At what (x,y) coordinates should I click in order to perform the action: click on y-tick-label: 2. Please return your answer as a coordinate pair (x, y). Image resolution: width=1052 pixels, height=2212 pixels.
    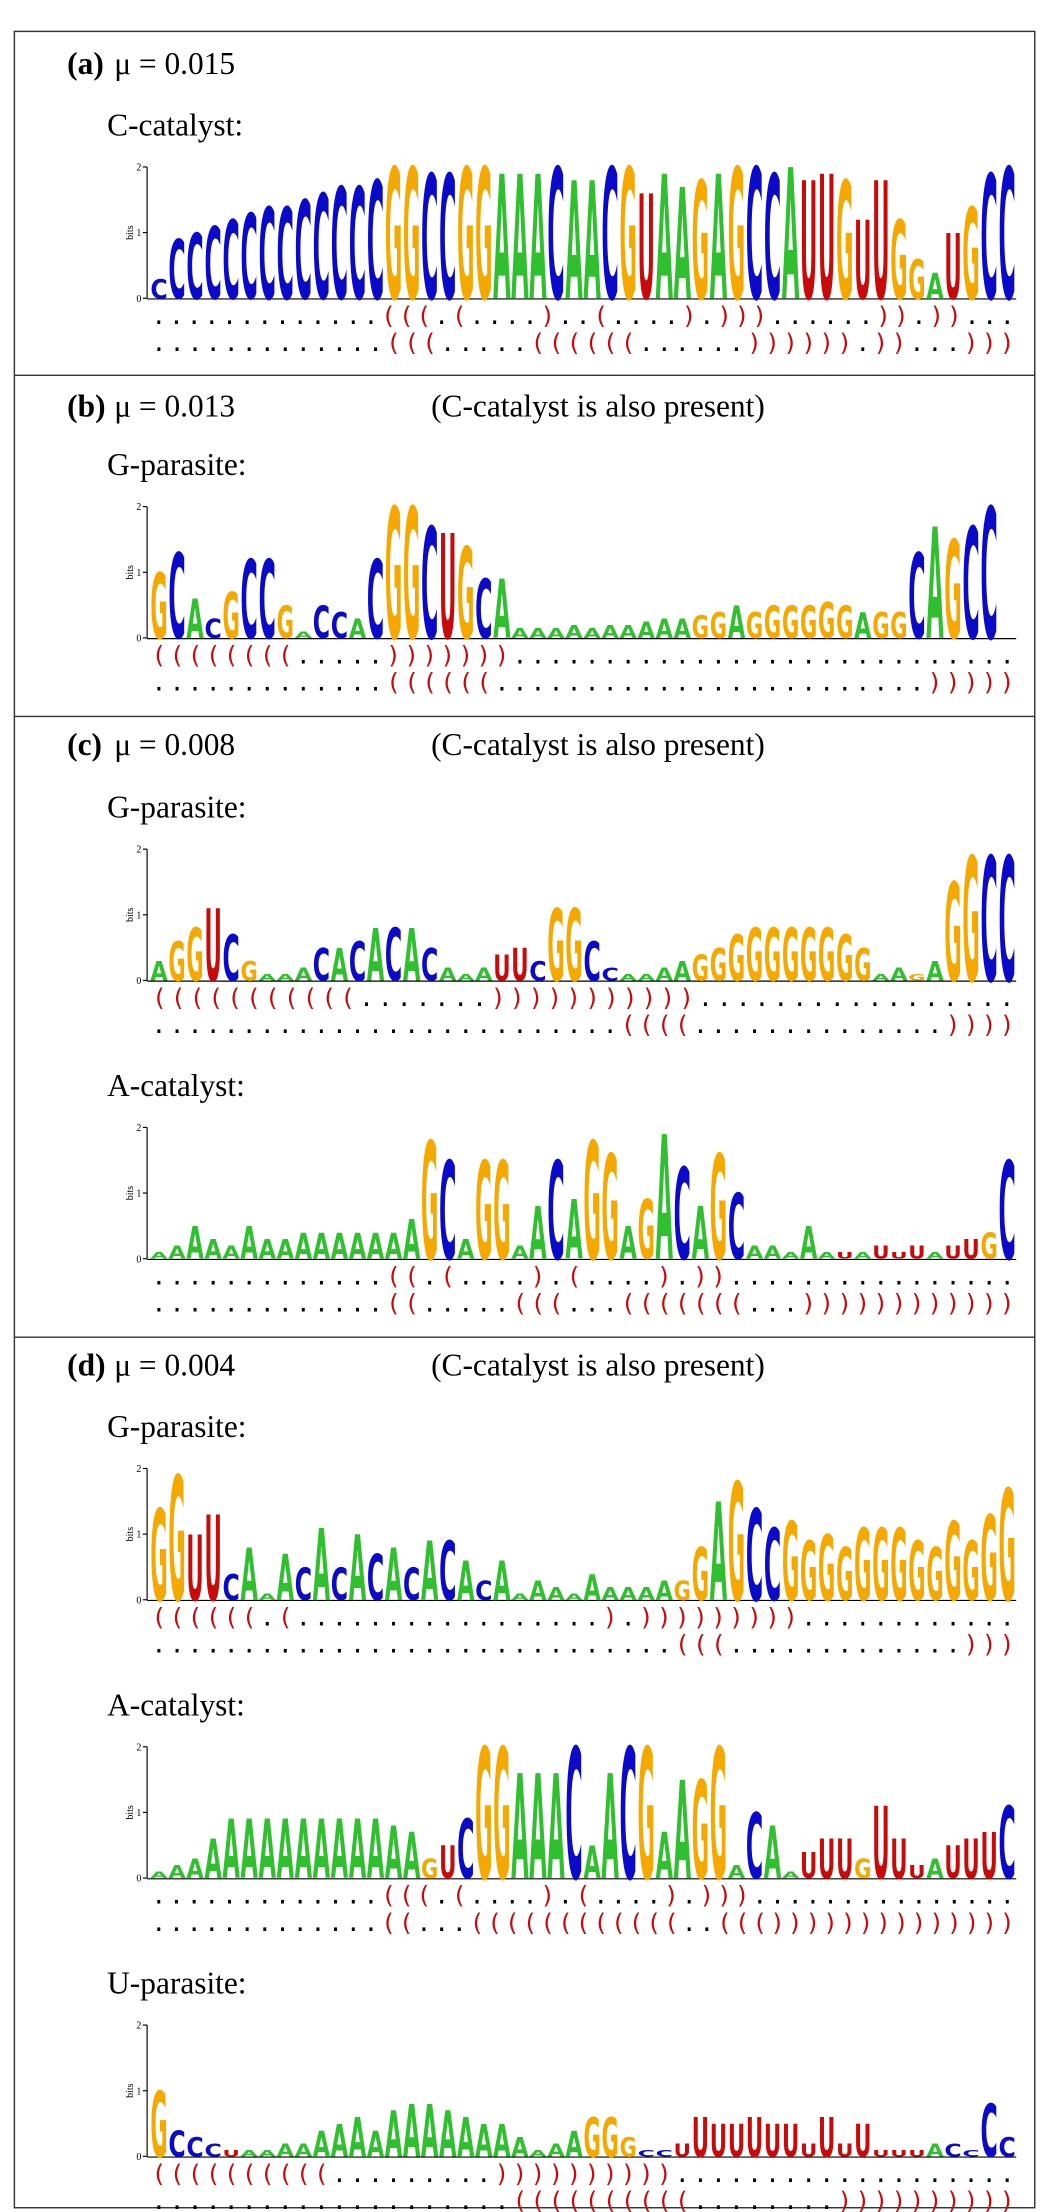
    Looking at the image, I should click on (138, 1128).